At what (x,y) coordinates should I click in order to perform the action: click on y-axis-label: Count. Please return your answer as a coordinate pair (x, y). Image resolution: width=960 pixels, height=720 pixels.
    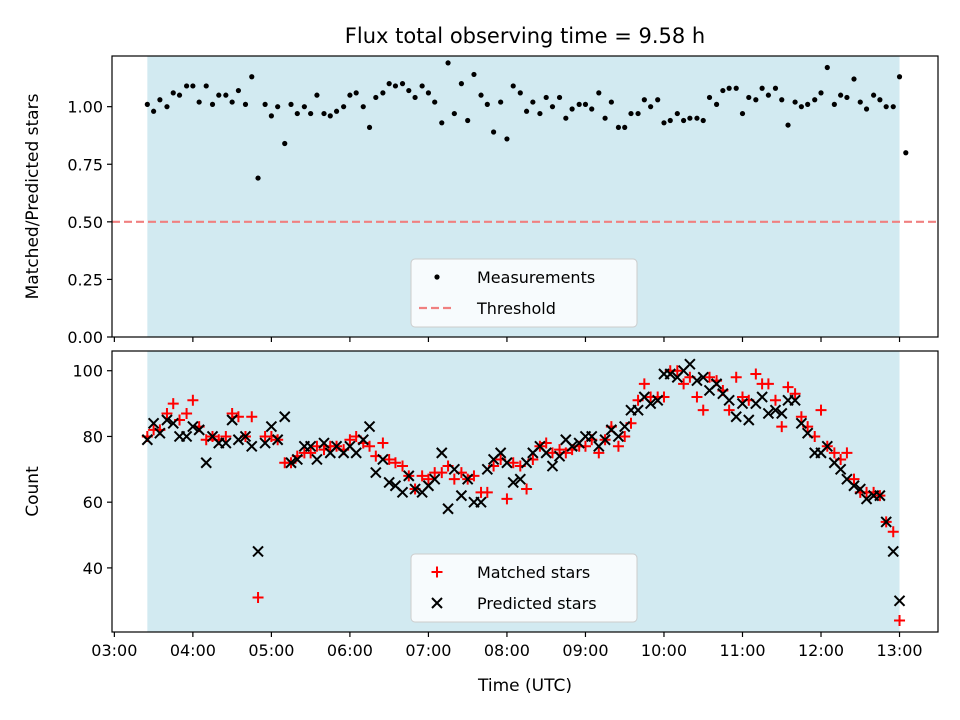
    Looking at the image, I should click on (33, 491).